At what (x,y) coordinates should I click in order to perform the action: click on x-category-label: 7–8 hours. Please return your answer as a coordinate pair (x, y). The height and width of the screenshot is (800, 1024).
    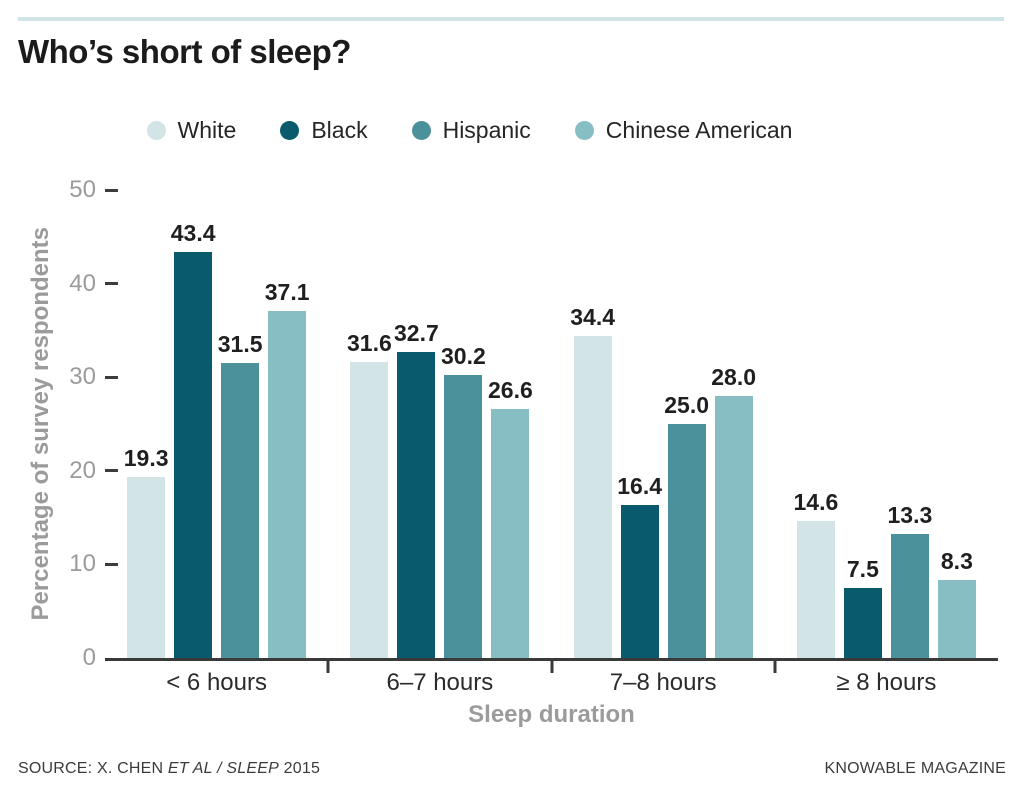
    Looking at the image, I should click on (663, 682).